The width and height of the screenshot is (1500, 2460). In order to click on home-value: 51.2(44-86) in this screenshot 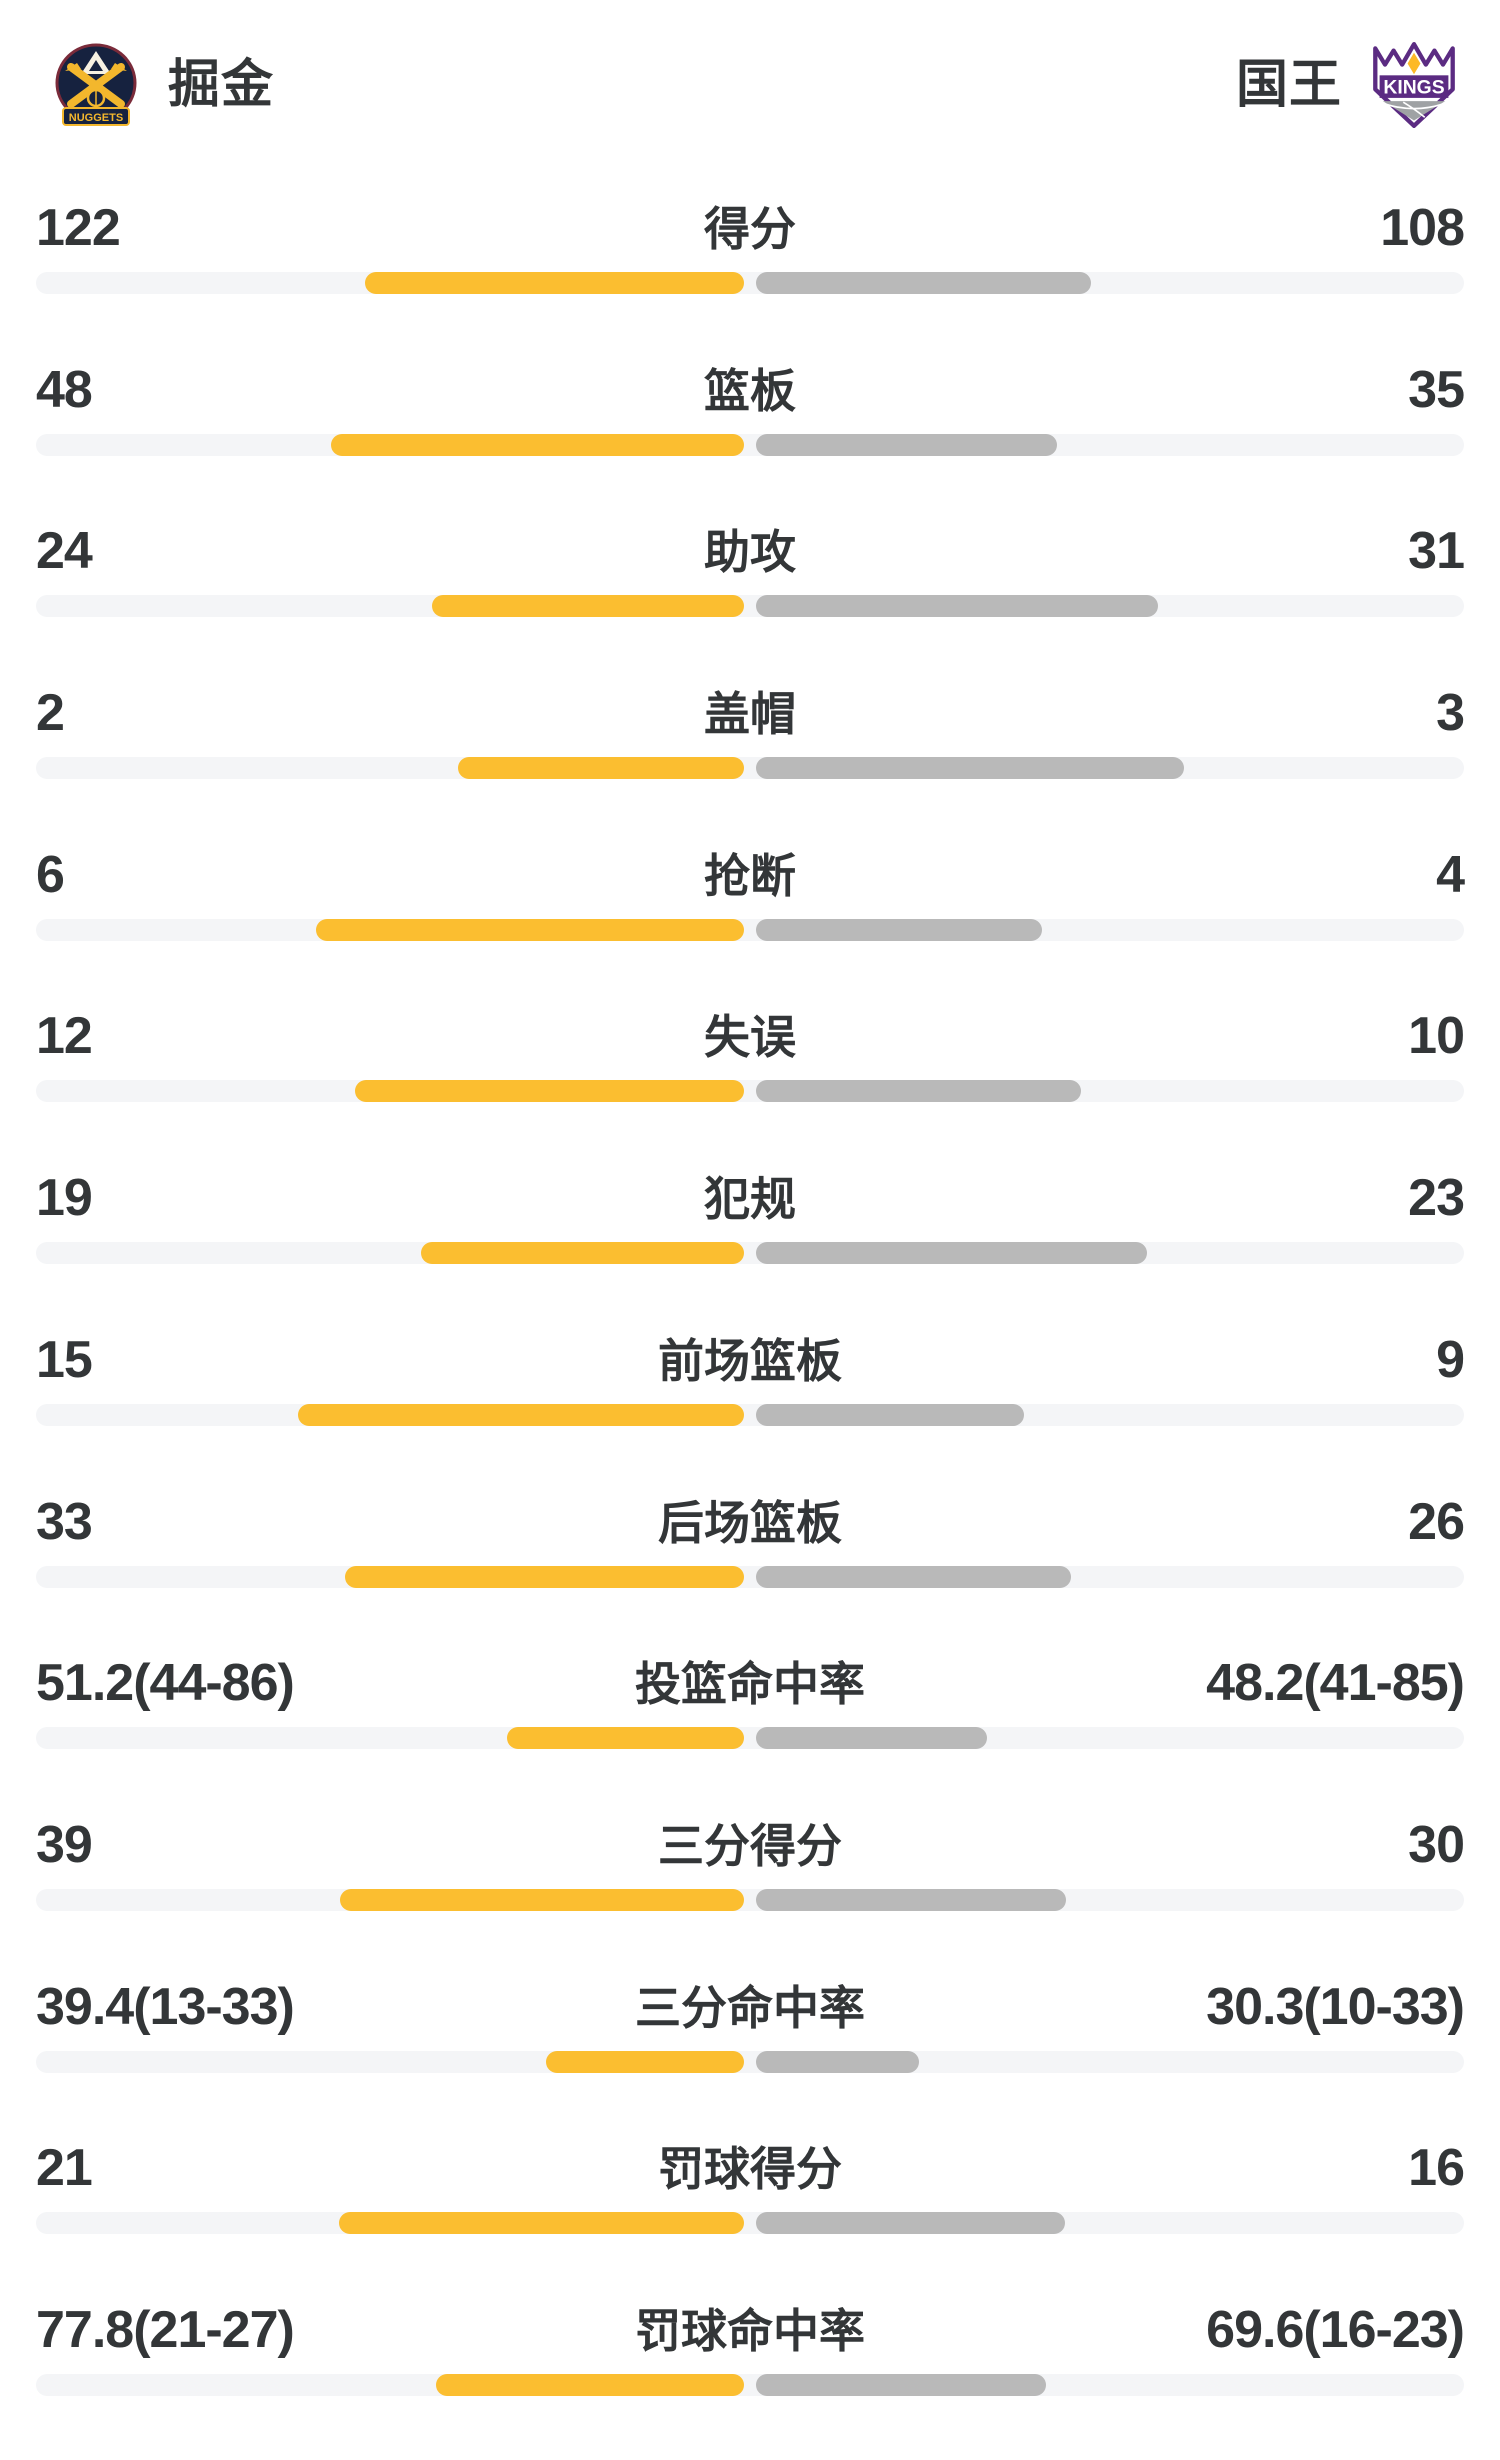, I will do `click(165, 1683)`.